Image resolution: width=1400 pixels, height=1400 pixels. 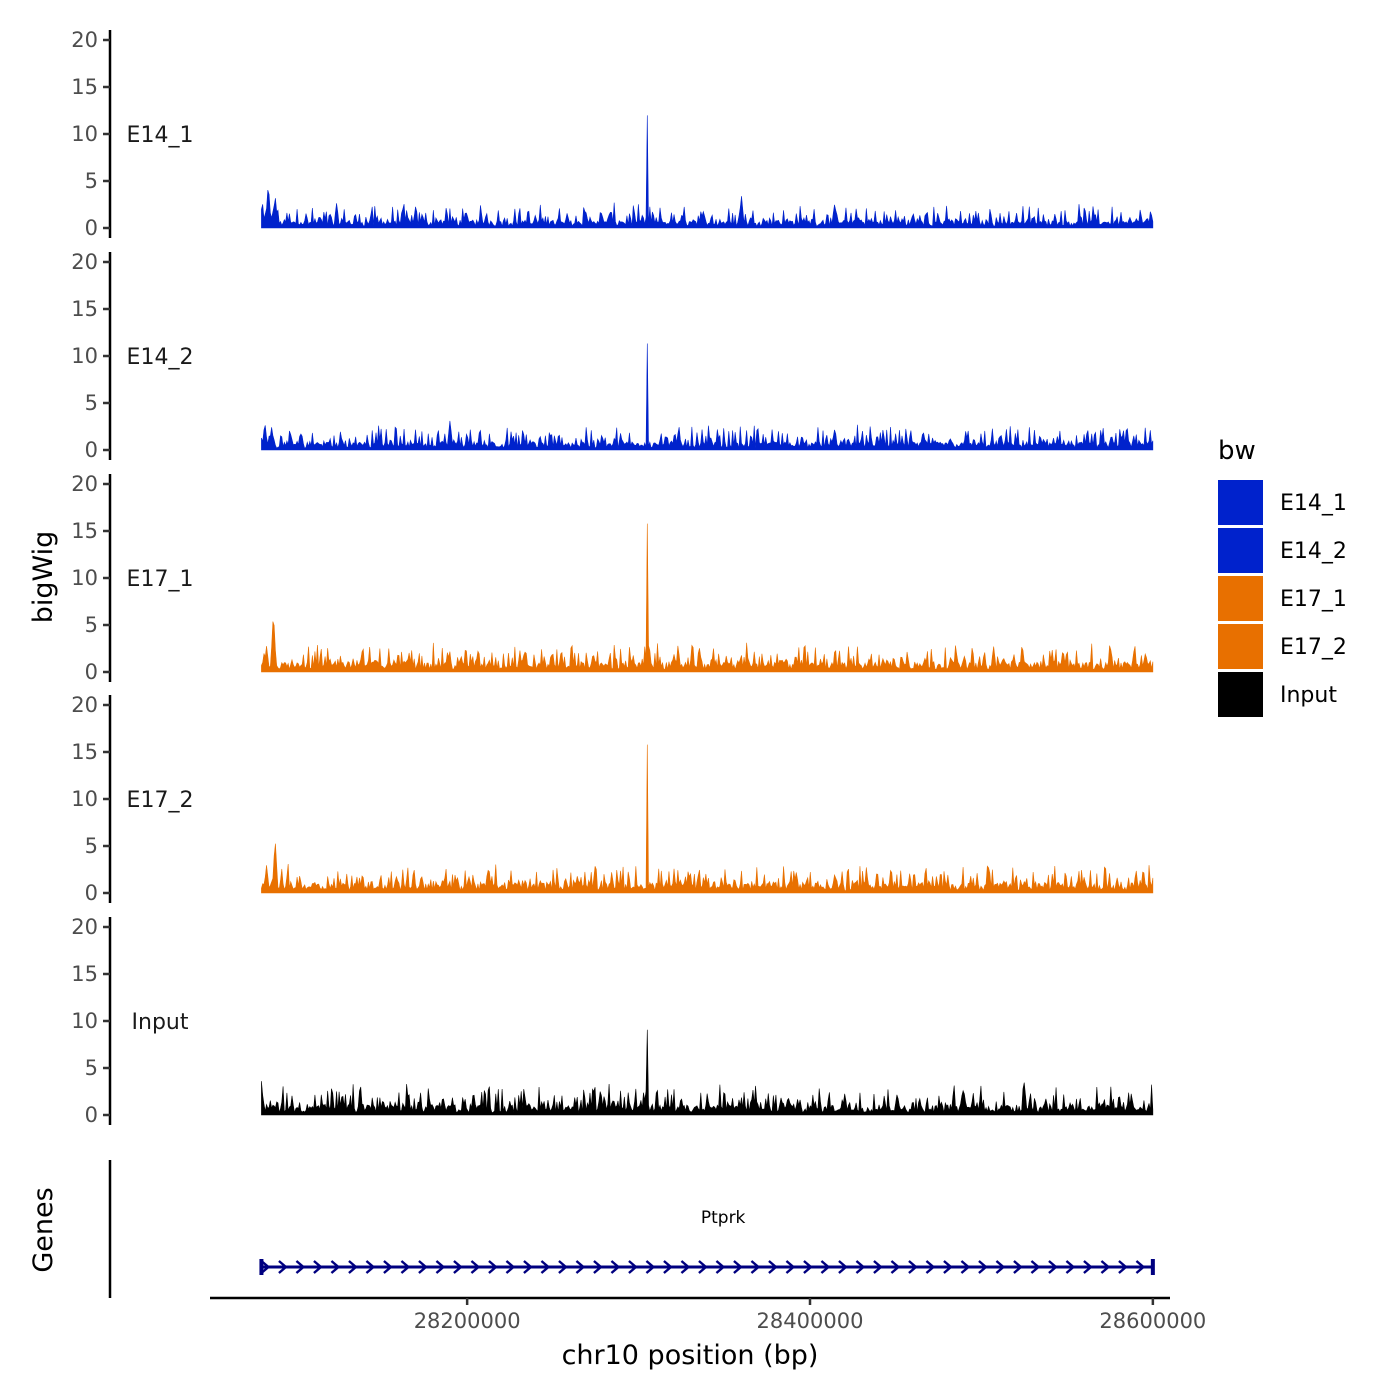 What do you see at coordinates (1152, 1321) in the screenshot?
I see `x-tick-label: 28600000` at bounding box center [1152, 1321].